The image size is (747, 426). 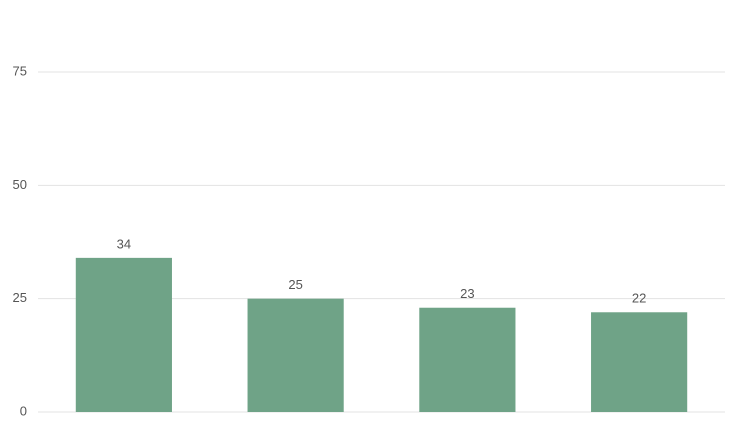 I want to click on y-tick-label: 75, so click(x=20, y=70).